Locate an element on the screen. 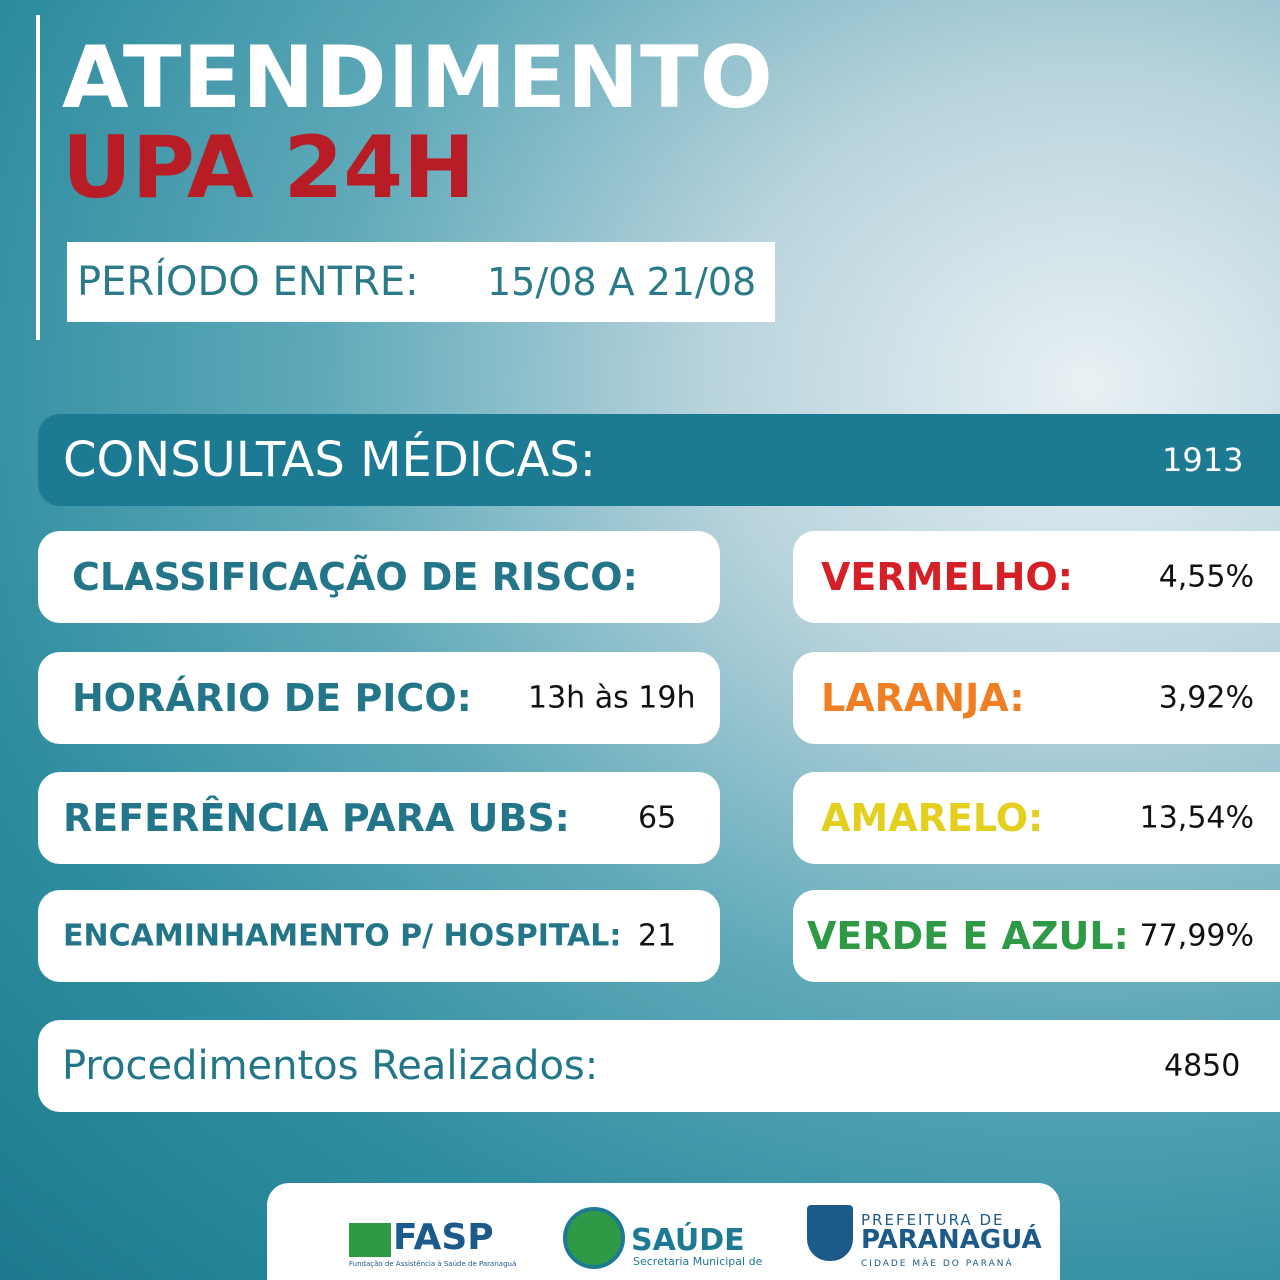 The width and height of the screenshot is (1280, 1280). procedures-value: 4850 is located at coordinates (1202, 1066).